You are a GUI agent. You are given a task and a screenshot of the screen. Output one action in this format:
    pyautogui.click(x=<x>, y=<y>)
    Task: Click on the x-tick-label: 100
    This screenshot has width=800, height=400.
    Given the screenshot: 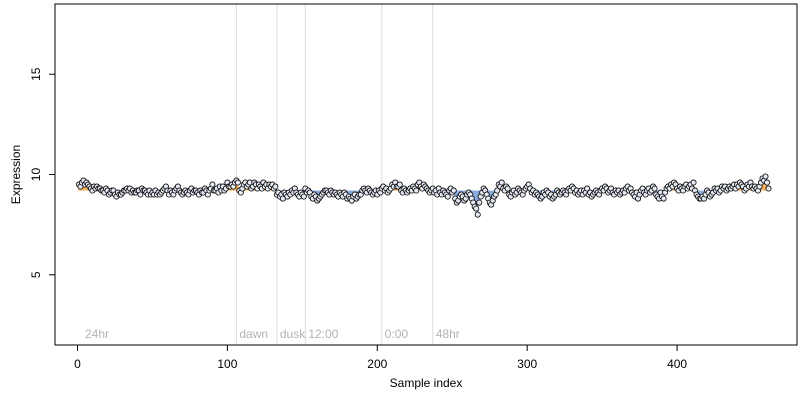 What is the action you would take?
    pyautogui.click(x=227, y=364)
    